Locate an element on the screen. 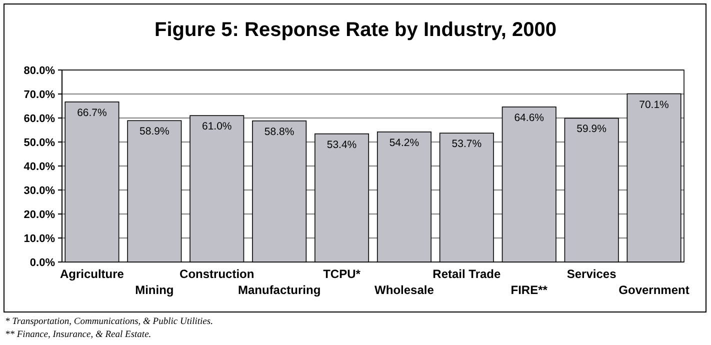 This screenshot has height=345, width=711. data-label: 58.9% is located at coordinates (155, 132).